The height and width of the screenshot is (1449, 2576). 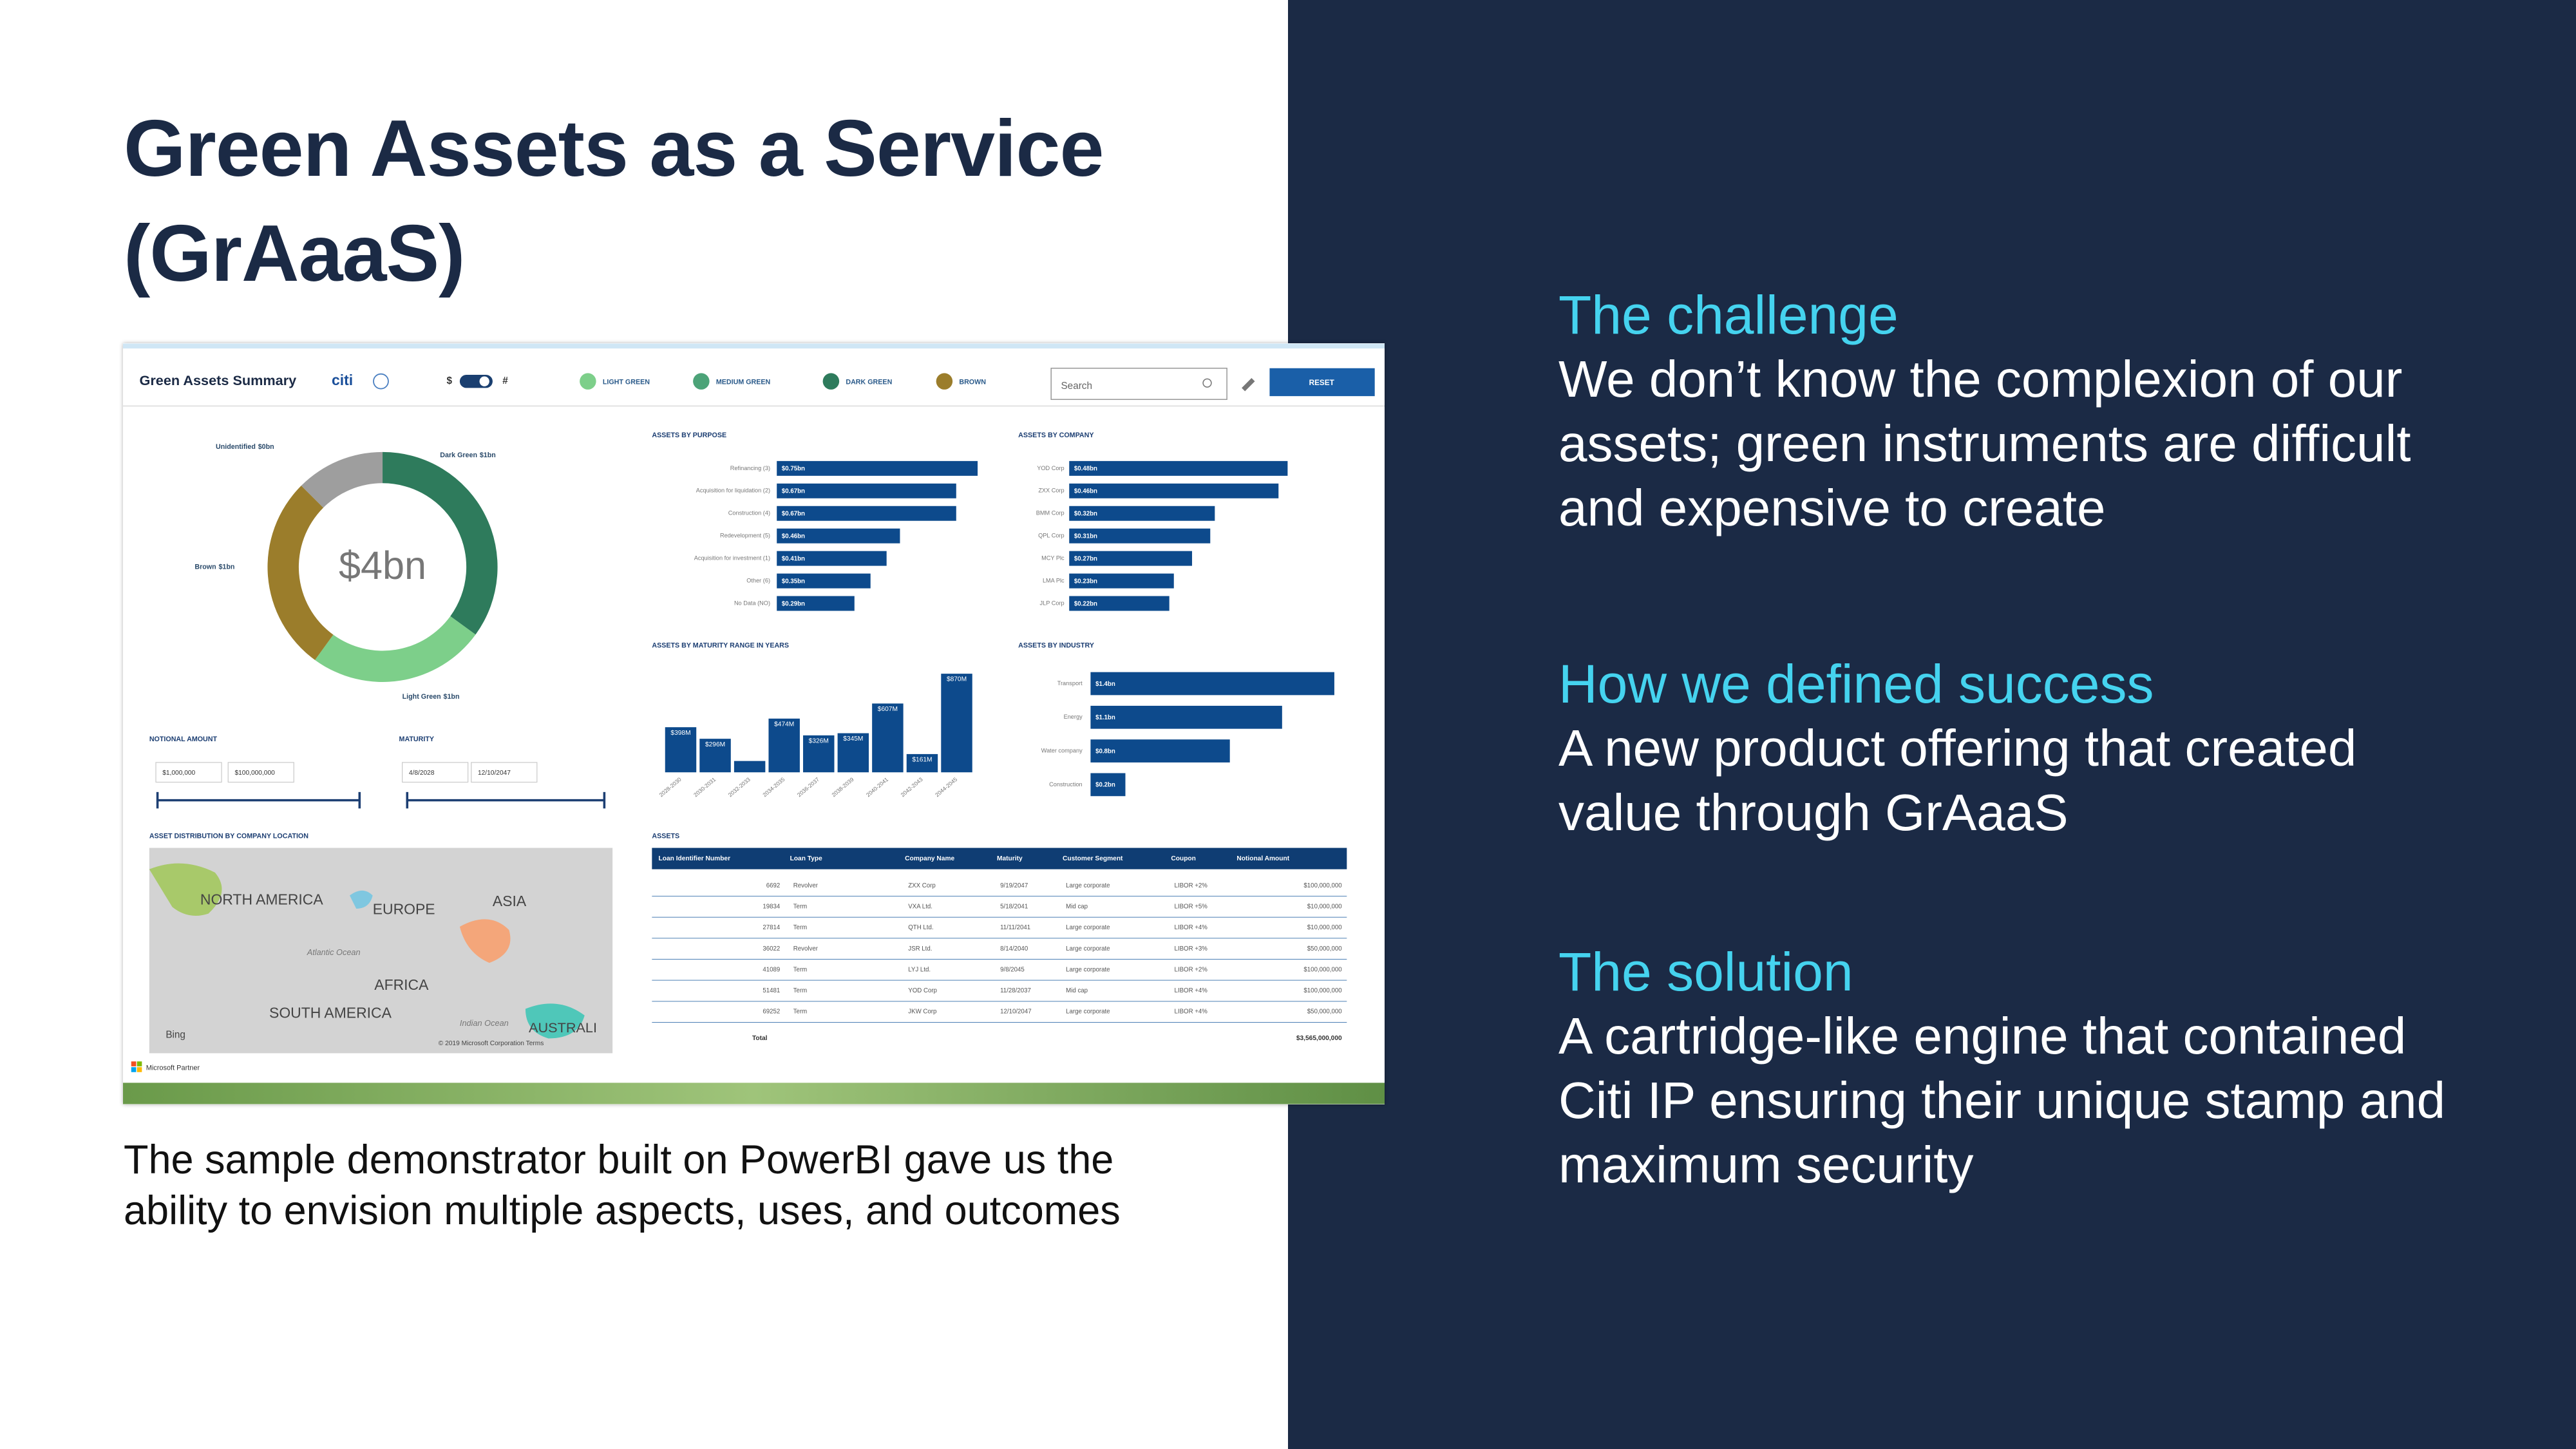 What do you see at coordinates (450, 381) in the screenshot?
I see `toggle-left: $` at bounding box center [450, 381].